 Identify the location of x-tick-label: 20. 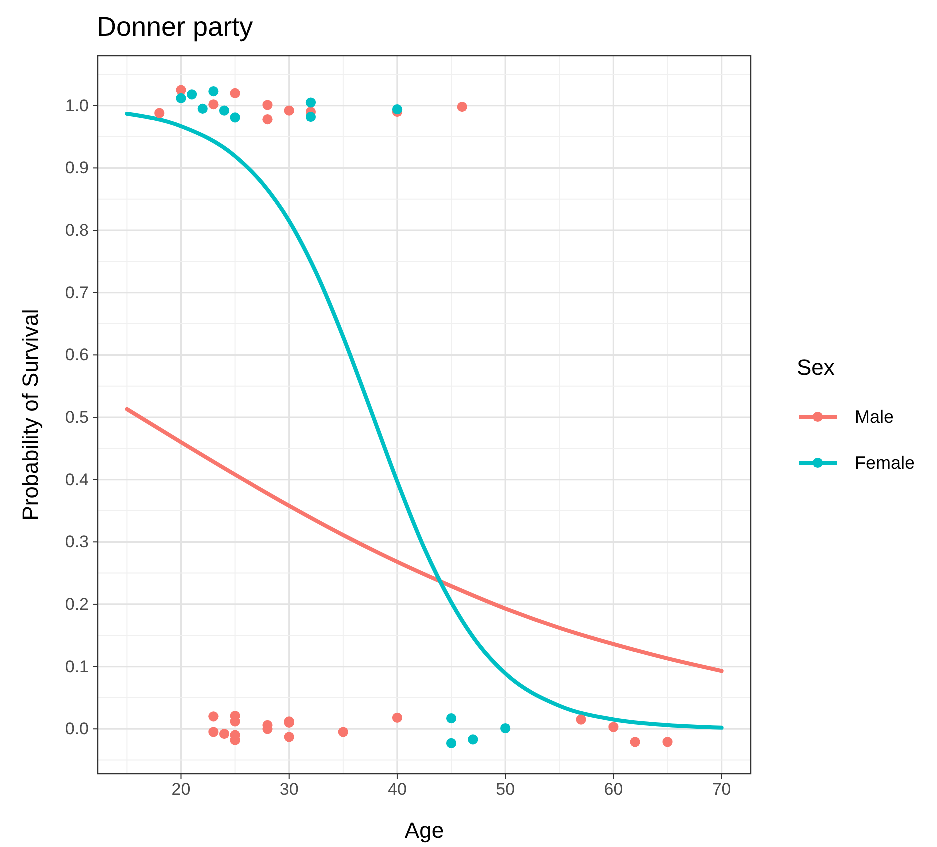
(181, 790).